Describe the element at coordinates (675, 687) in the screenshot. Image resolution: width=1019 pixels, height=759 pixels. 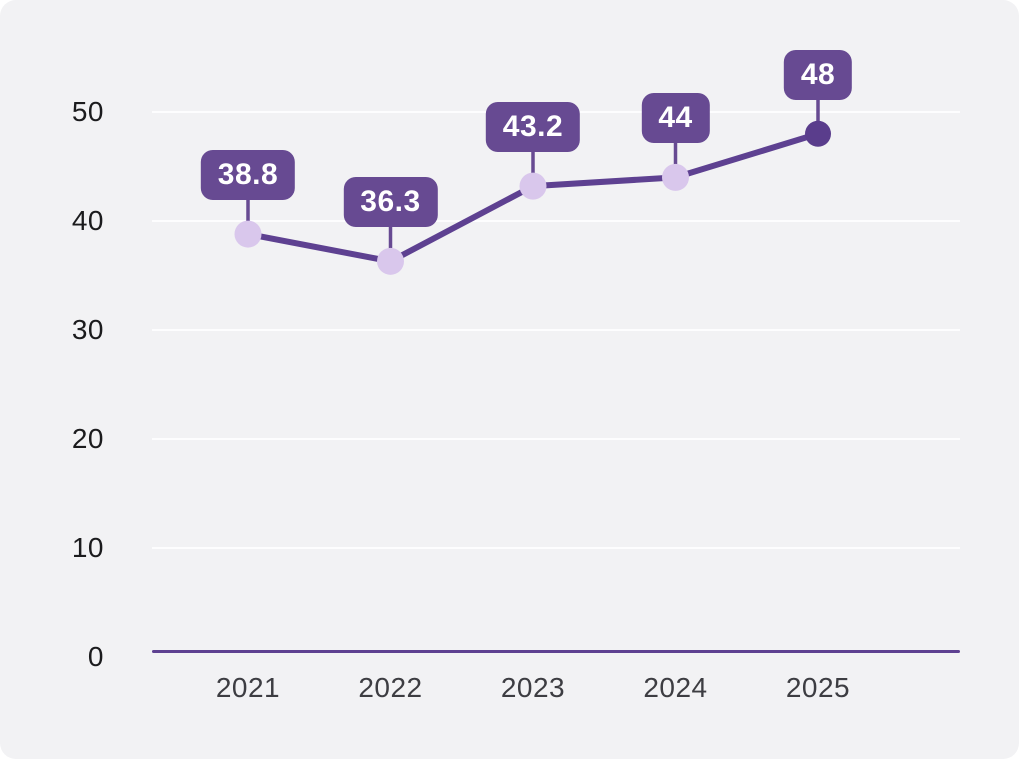
I see `x-tick-label-2024: 2024` at that location.